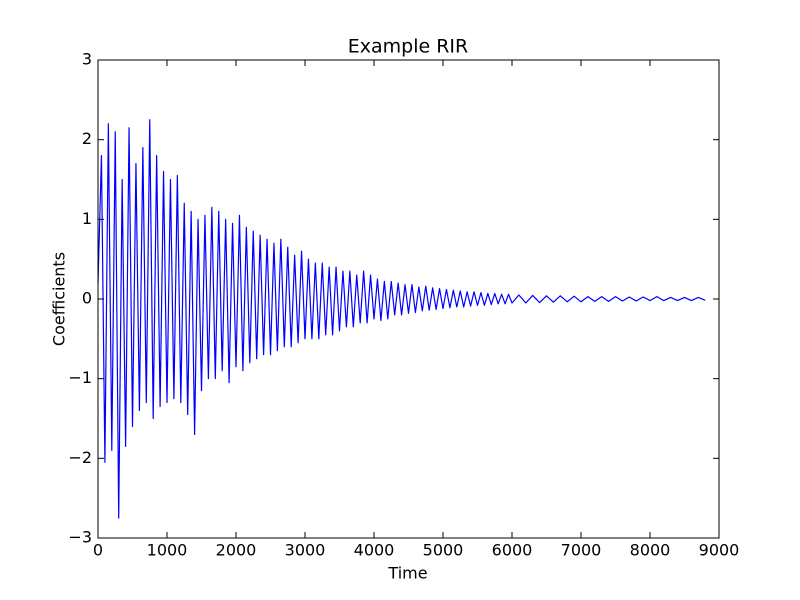  I want to click on x-tick-label: 1000, so click(167, 550).